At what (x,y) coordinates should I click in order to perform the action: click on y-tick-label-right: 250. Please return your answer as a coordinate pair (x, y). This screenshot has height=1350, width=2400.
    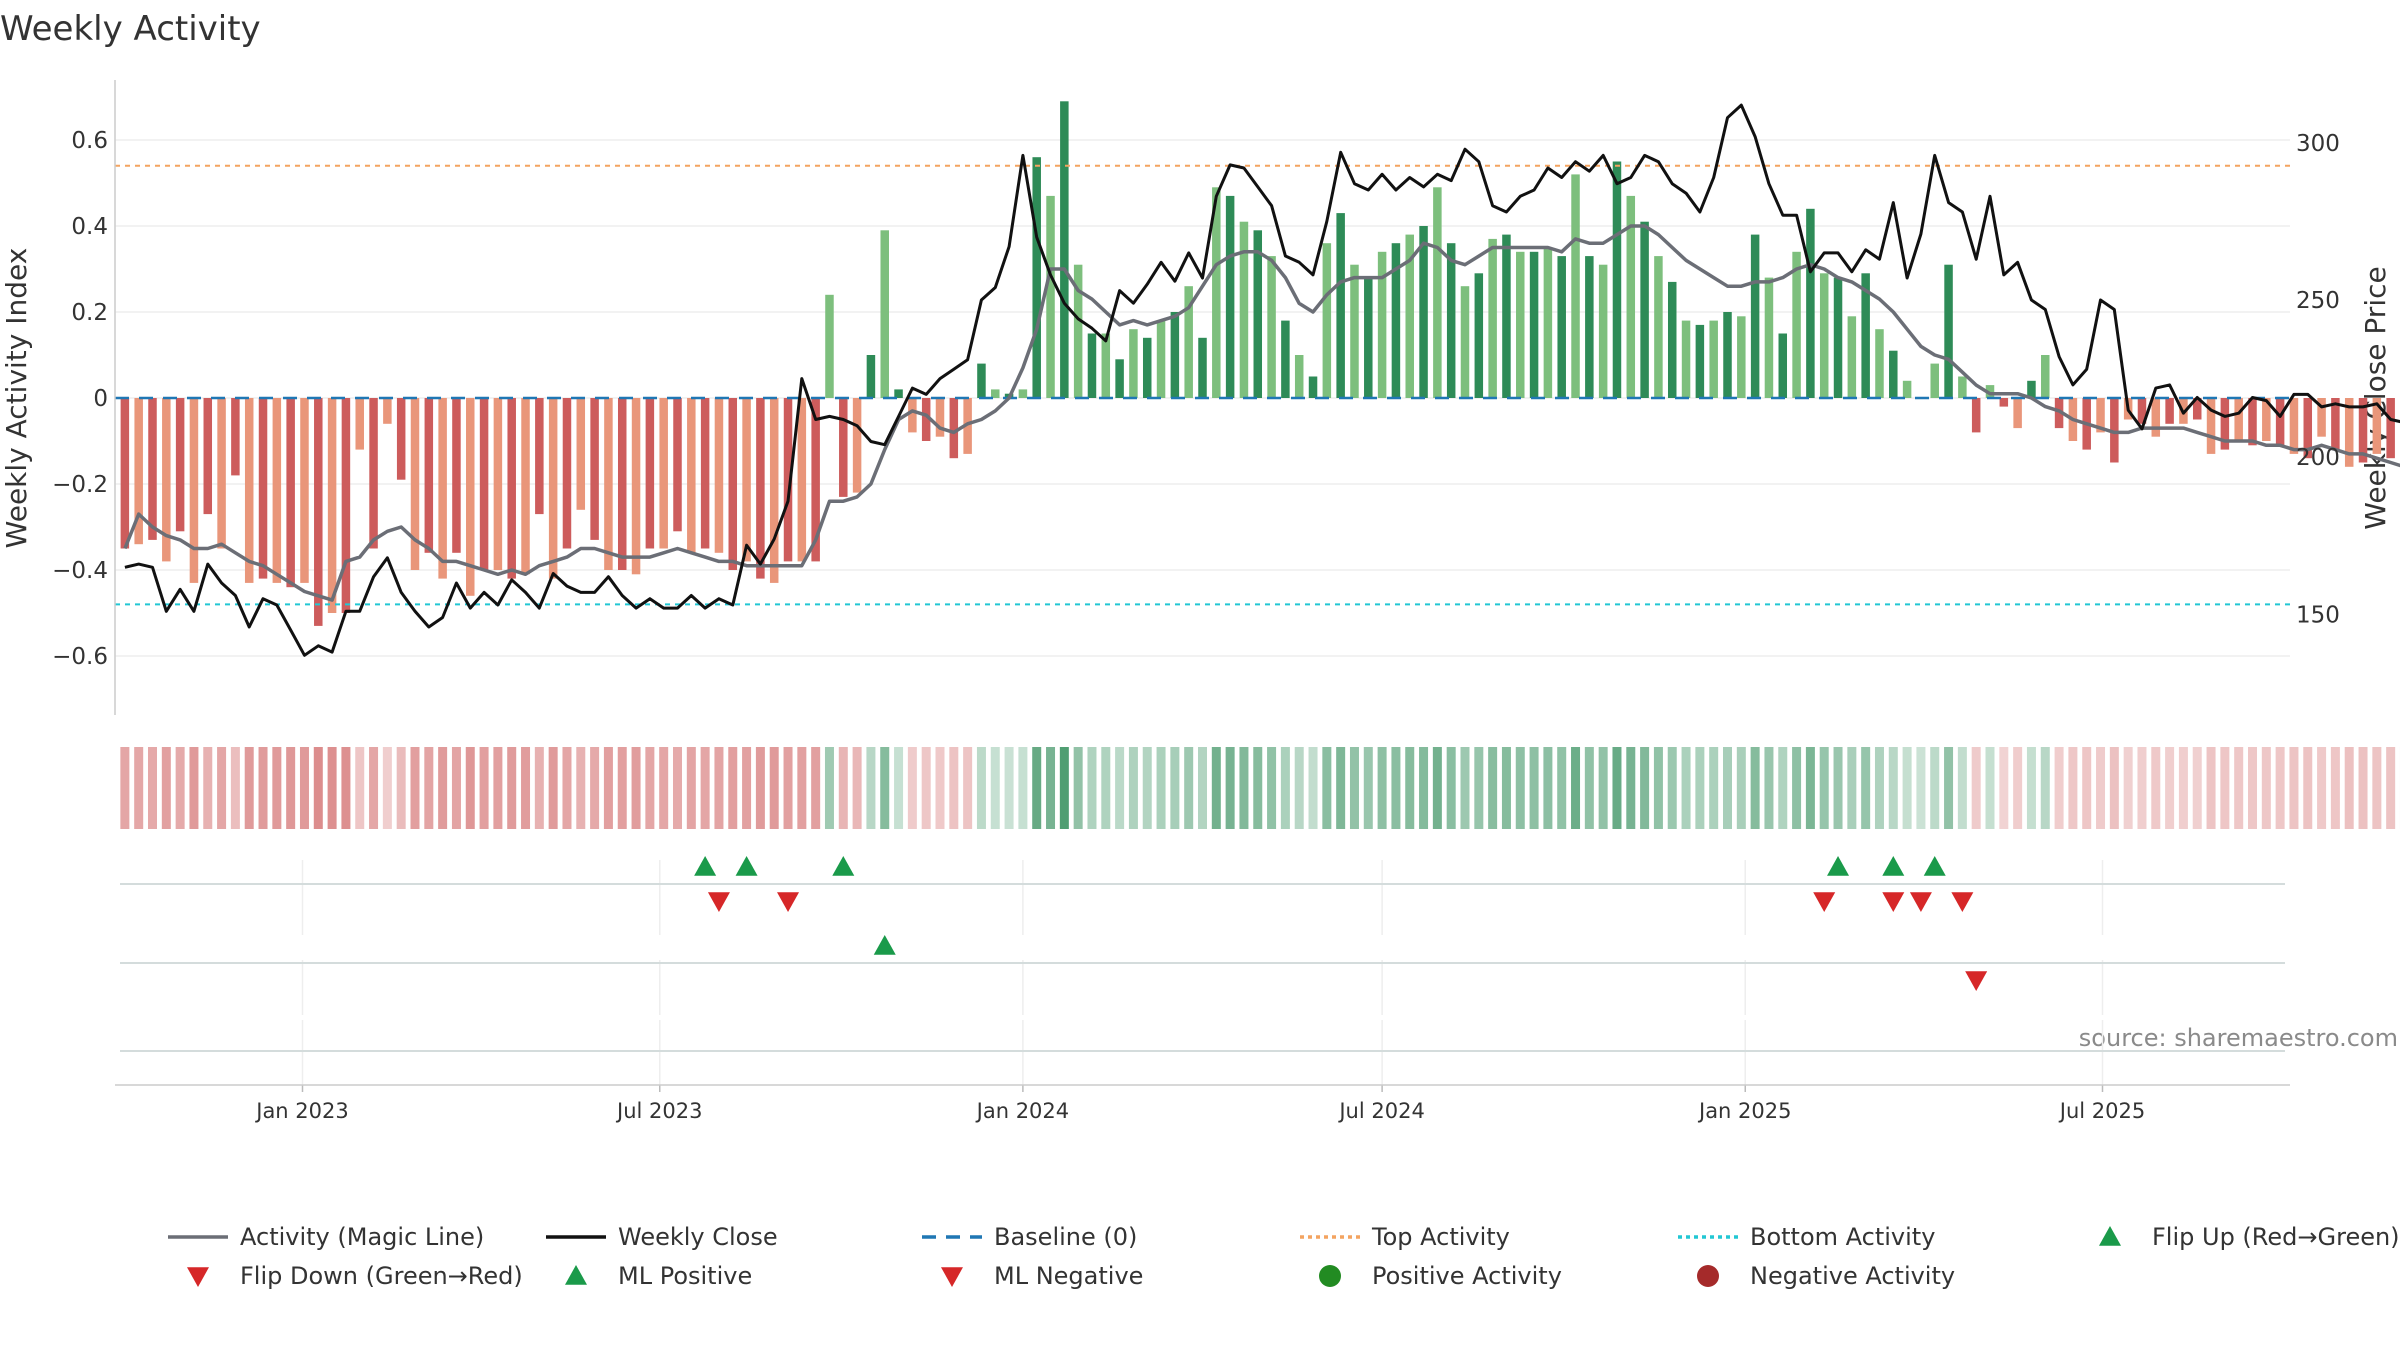
    Looking at the image, I should click on (2318, 301).